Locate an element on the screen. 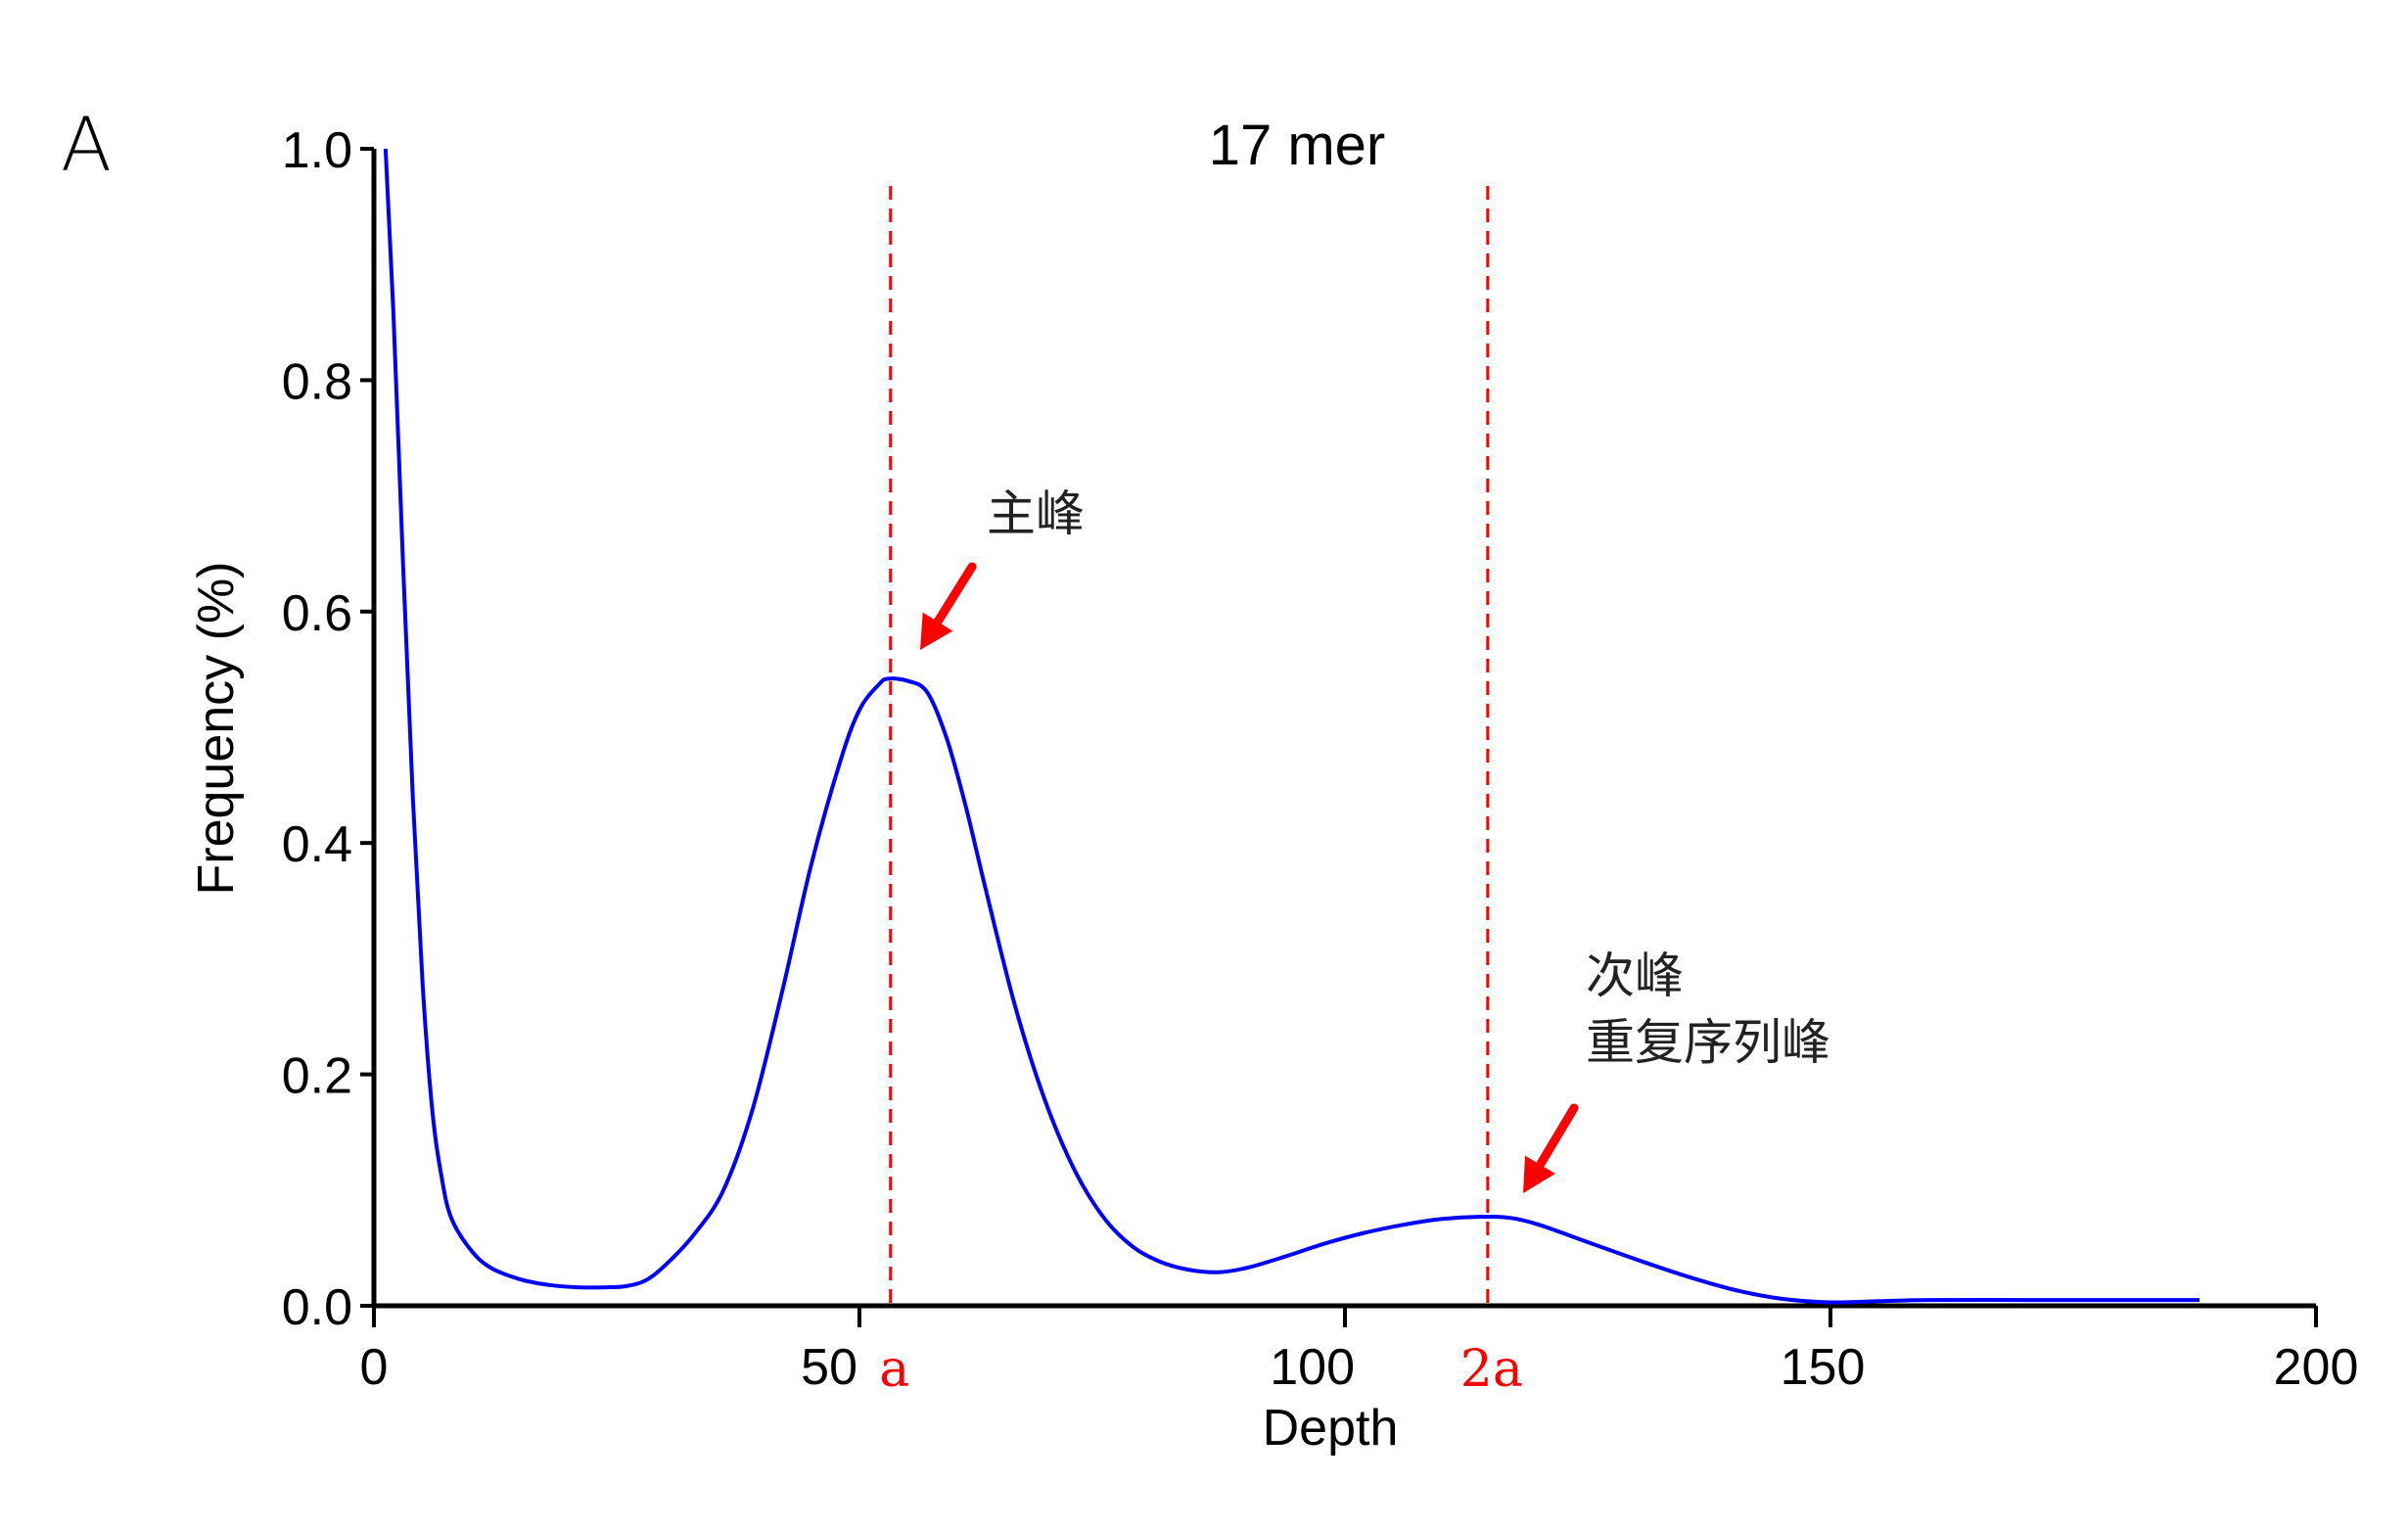  main-peak-arrow-shaft is located at coordinates (955, 594).